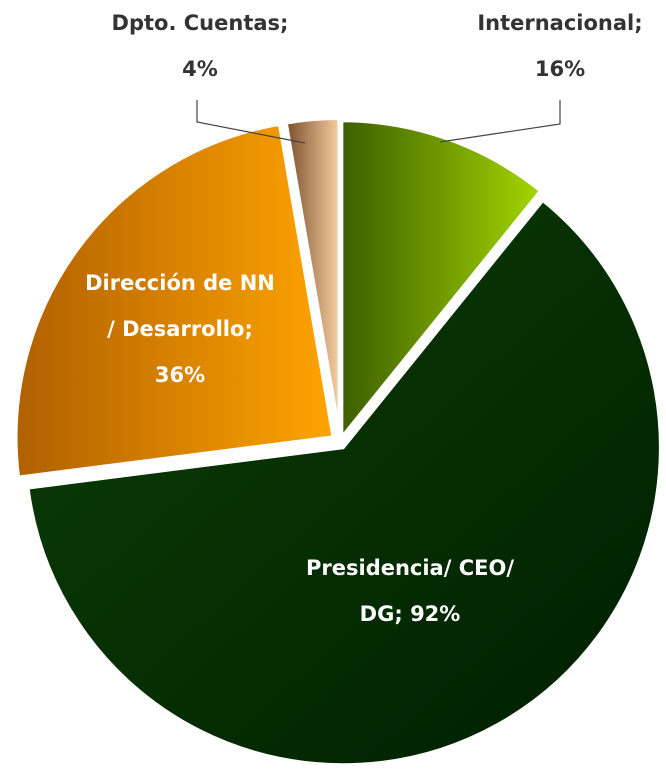 Image resolution: width=666 pixels, height=773 pixels. Describe the element at coordinates (200, 69) in the screenshot. I see `value: 4%` at that location.